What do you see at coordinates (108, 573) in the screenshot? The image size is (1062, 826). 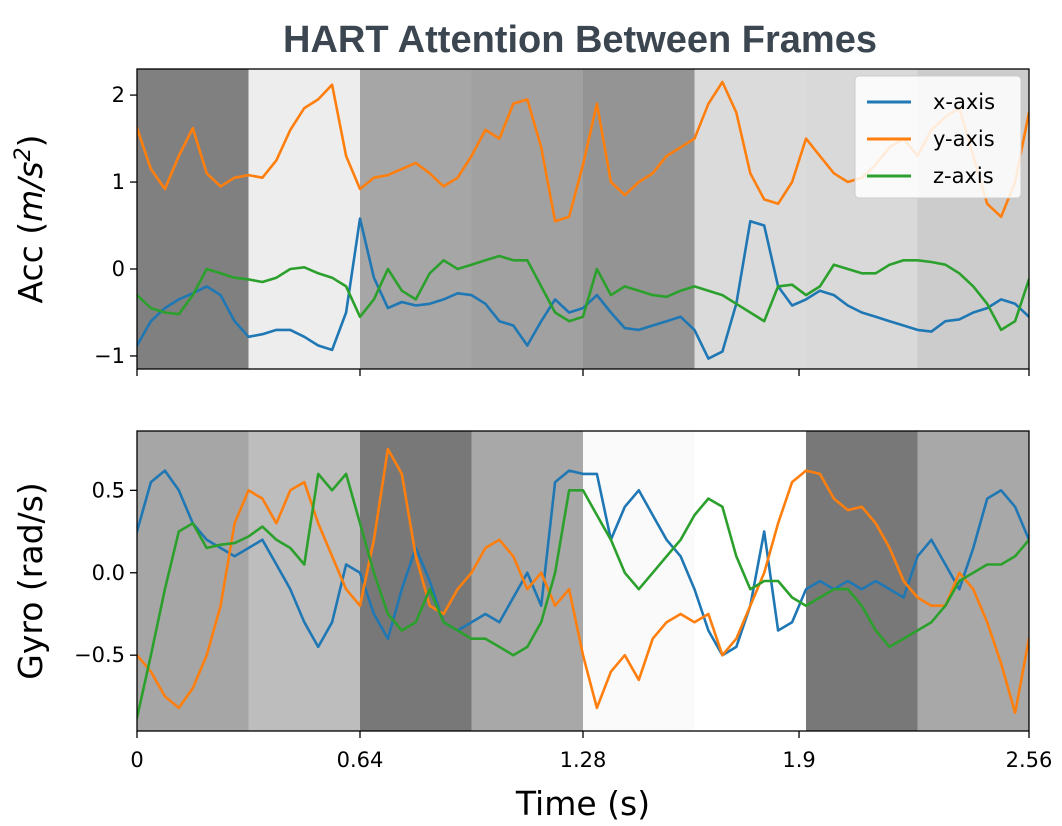 I see `gyro-y-tick-label: 0.0` at bounding box center [108, 573].